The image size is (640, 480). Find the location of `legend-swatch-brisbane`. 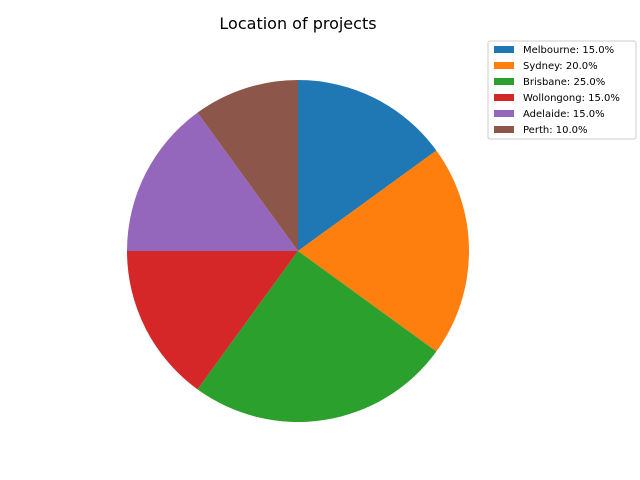

legend-swatch-brisbane is located at coordinates (504, 81).